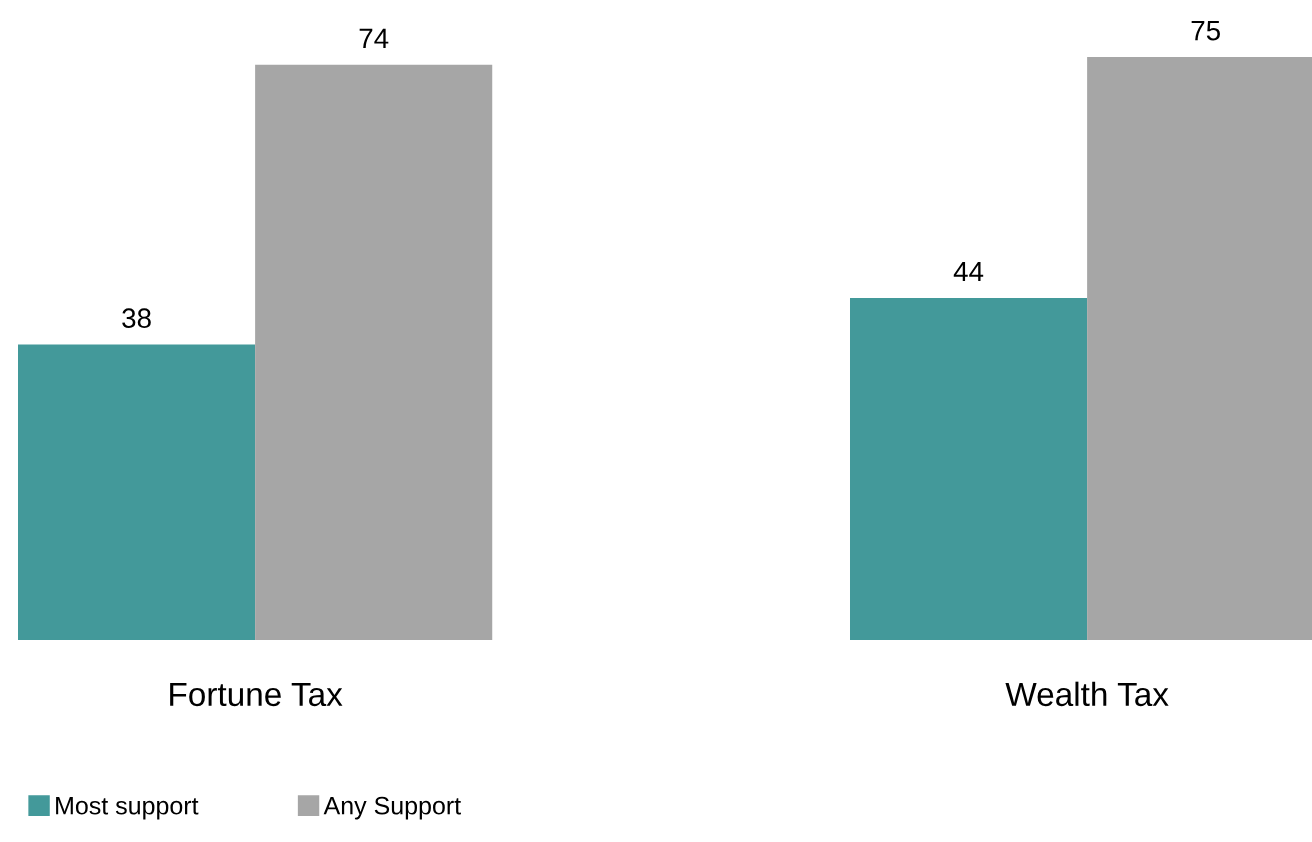 Image resolution: width=1312 pixels, height=842 pixels. What do you see at coordinates (136, 318) in the screenshot?
I see `data-label: 38` at bounding box center [136, 318].